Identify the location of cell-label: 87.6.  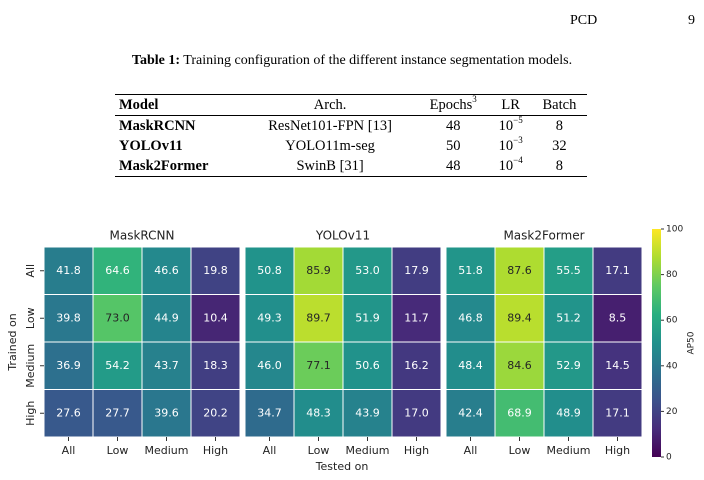
(519, 270).